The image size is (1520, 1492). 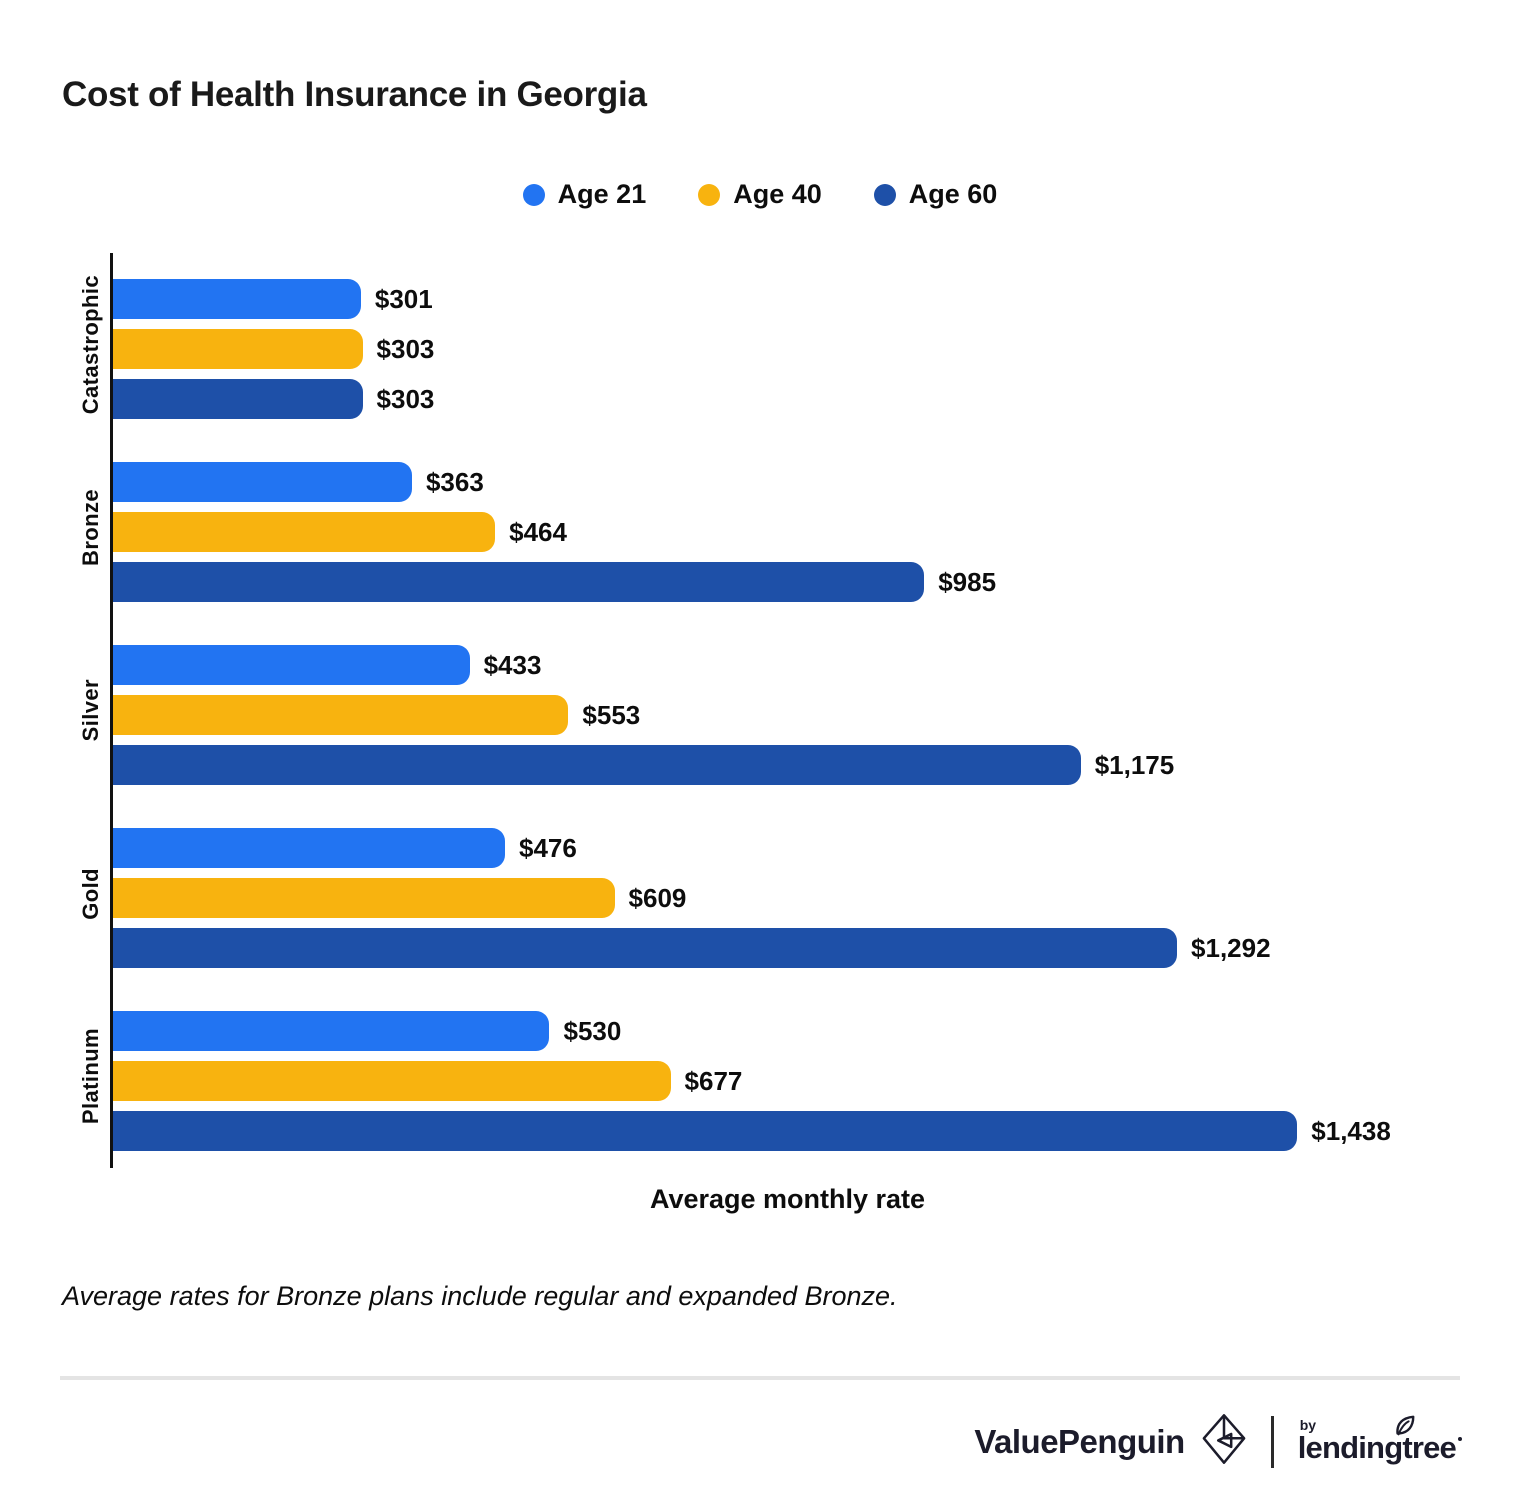 I want to click on trademark-dot, so click(x=1460, y=1438).